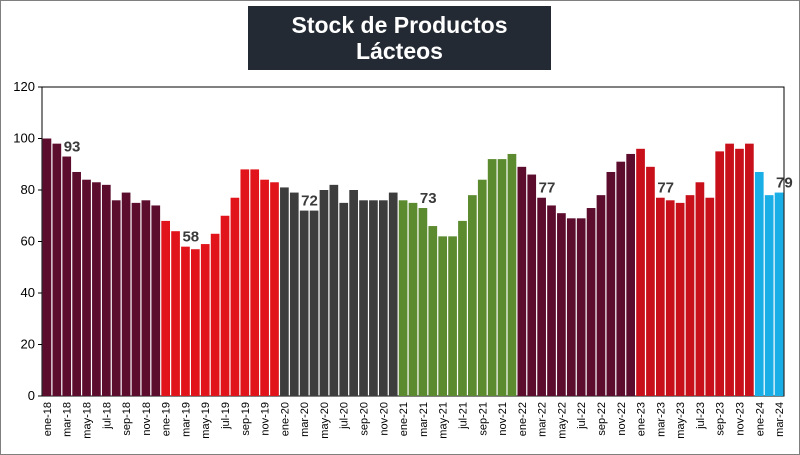  Describe the element at coordinates (543, 419) in the screenshot. I see `x-tick-label: mar-22` at that location.